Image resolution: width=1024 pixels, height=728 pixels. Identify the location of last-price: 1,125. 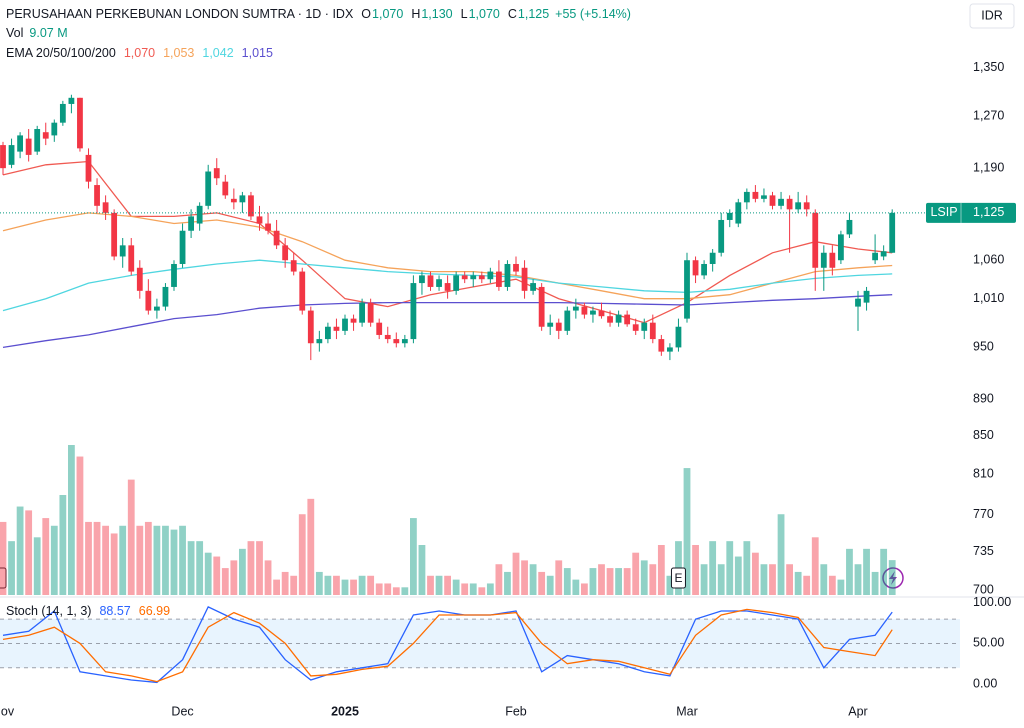
(988, 212).